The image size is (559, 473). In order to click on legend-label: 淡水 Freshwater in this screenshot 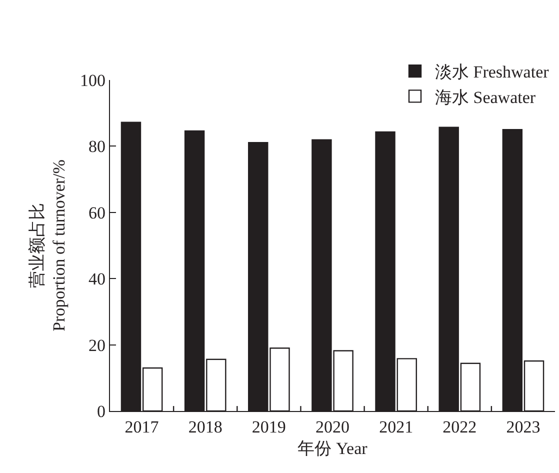, I will do `click(492, 72)`.